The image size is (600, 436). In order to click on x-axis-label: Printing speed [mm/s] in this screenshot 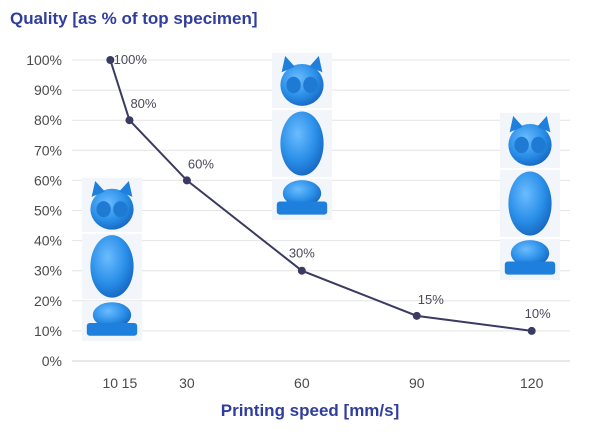, I will do `click(310, 410)`.